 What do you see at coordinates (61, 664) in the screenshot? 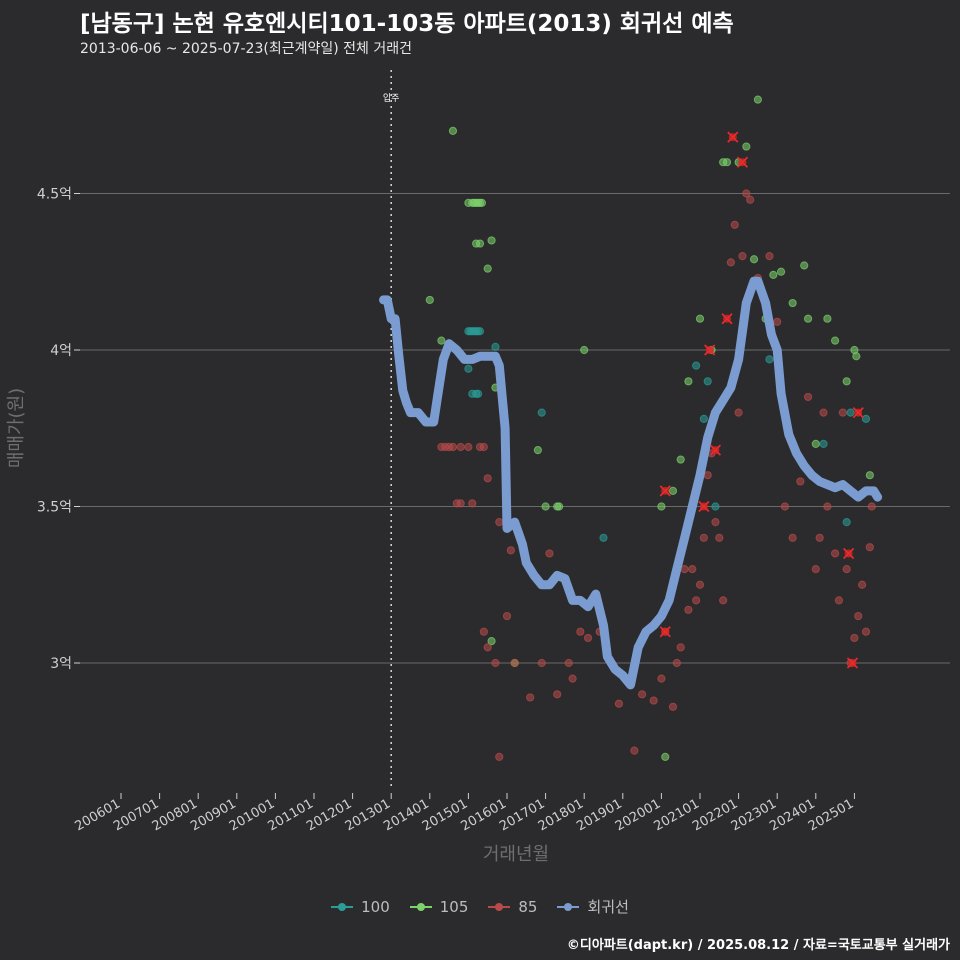
I see `y-tick-label: 3억` at bounding box center [61, 664].